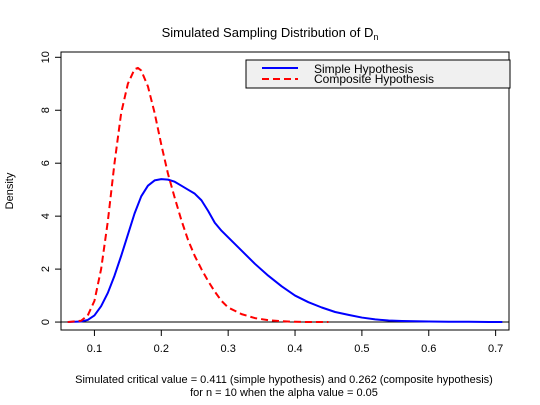  What do you see at coordinates (495, 349) in the screenshot?
I see `x-tick-label: 0.7` at bounding box center [495, 349].